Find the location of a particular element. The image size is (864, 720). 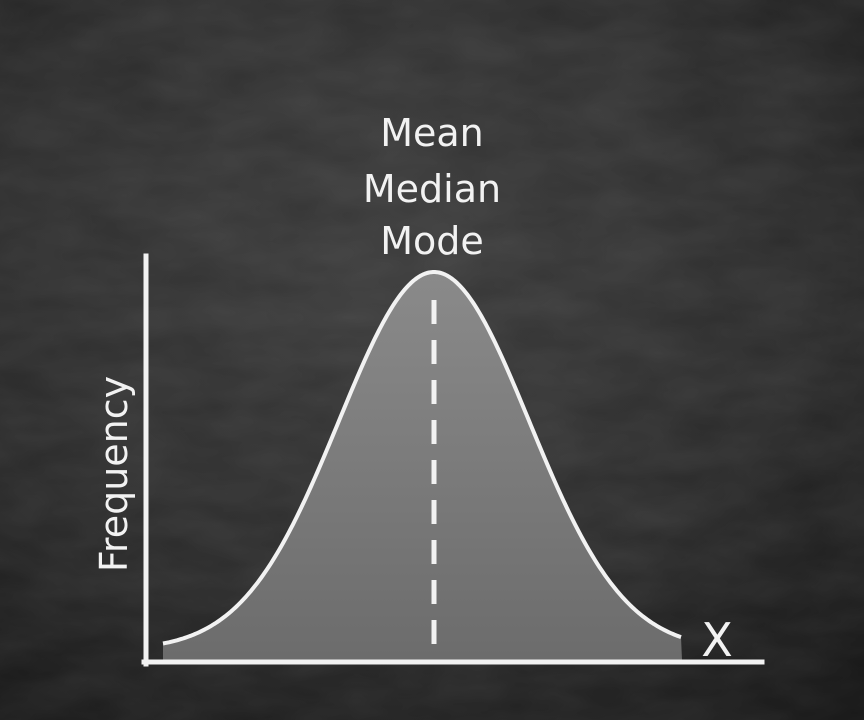

center-label-mean: Mean is located at coordinates (432, 133).